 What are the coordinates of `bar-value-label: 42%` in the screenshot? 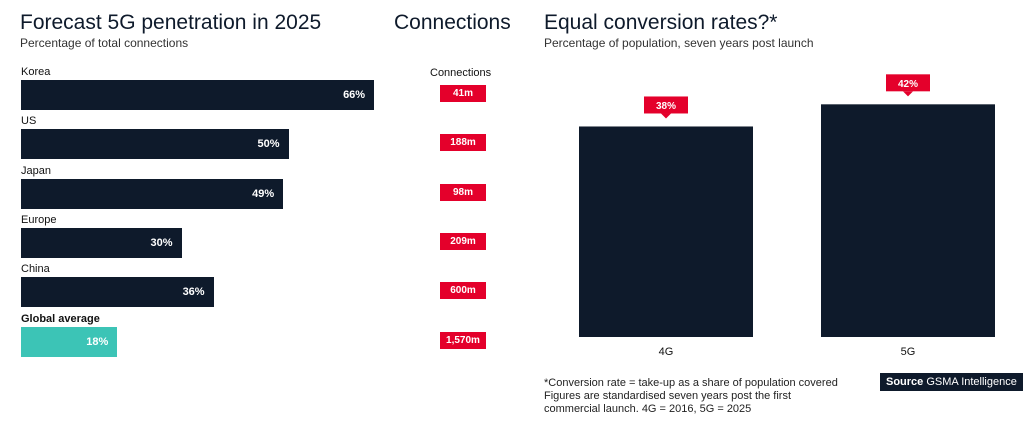 It's located at (908, 84).